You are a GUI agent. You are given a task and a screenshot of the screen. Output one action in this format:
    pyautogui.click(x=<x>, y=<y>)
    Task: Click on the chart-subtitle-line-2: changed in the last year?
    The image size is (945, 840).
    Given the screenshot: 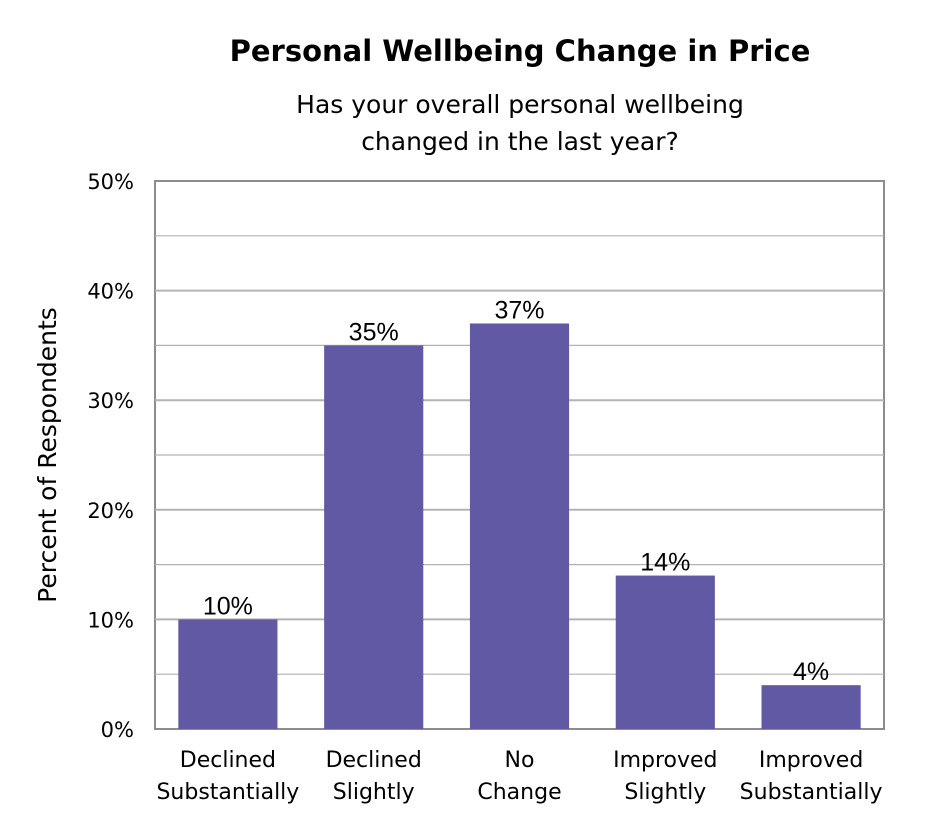 What is the action you would take?
    pyautogui.click(x=520, y=141)
    